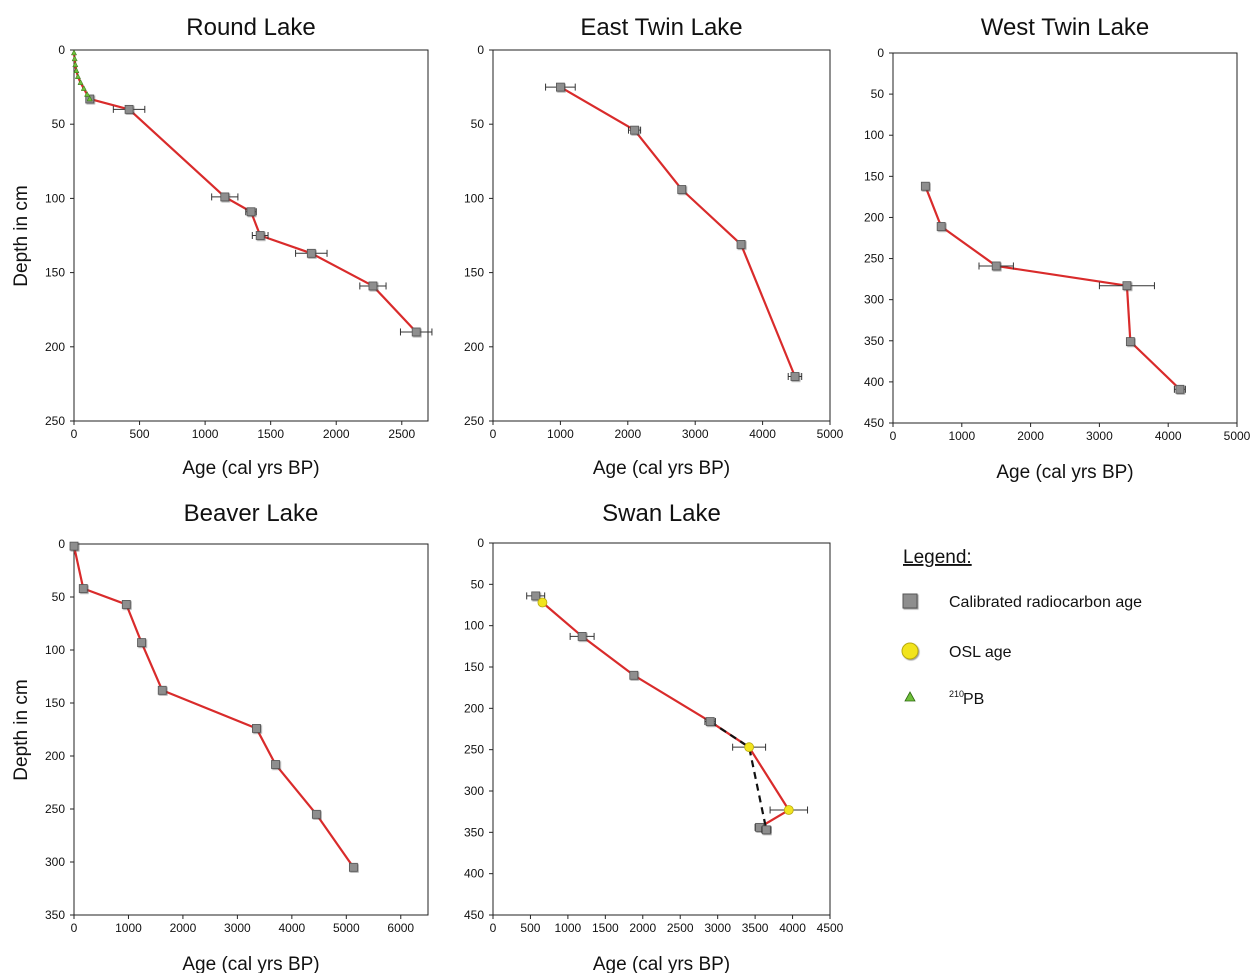 Image resolution: width=1251 pixels, height=973 pixels. Describe the element at coordinates (910, 696) in the screenshot. I see `legend-green-triangle-icon` at that location.